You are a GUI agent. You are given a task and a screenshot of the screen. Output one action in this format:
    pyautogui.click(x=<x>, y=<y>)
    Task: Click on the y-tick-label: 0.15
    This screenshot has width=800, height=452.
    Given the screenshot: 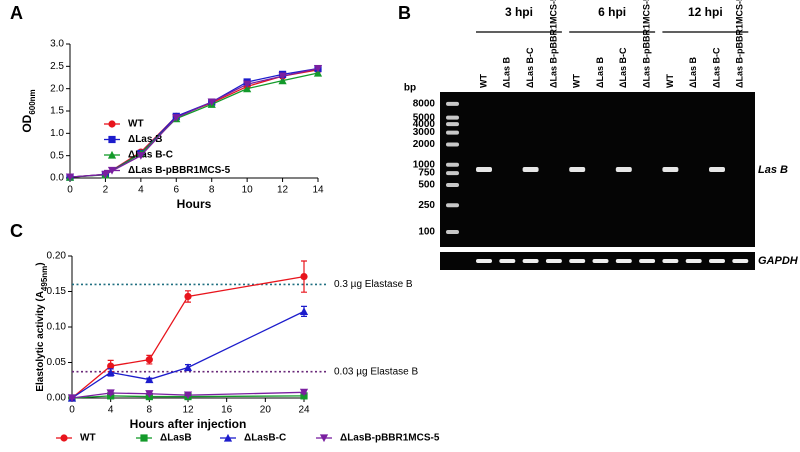 What is the action you would take?
    pyautogui.click(x=57, y=291)
    